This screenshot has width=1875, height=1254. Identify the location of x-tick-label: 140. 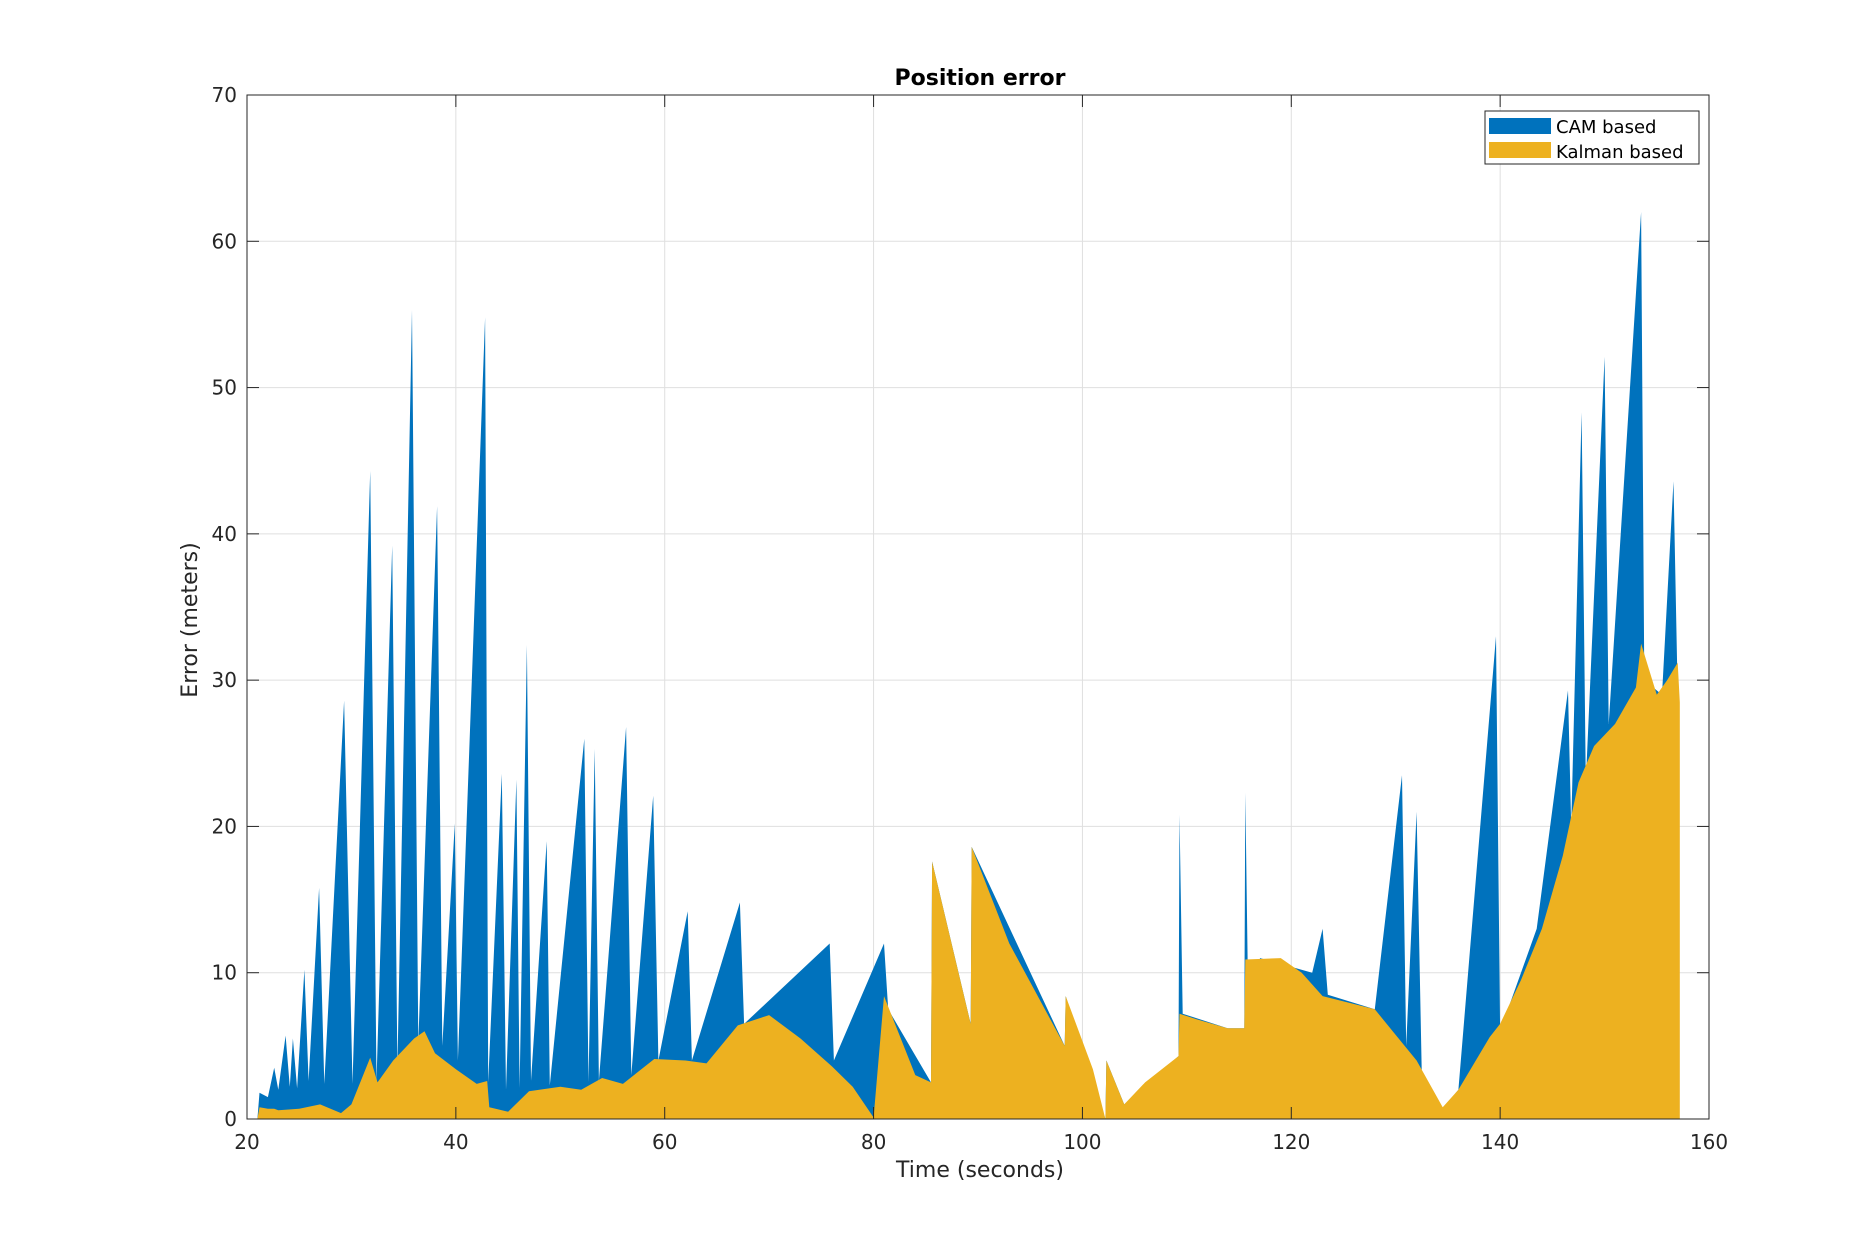
(1500, 1142).